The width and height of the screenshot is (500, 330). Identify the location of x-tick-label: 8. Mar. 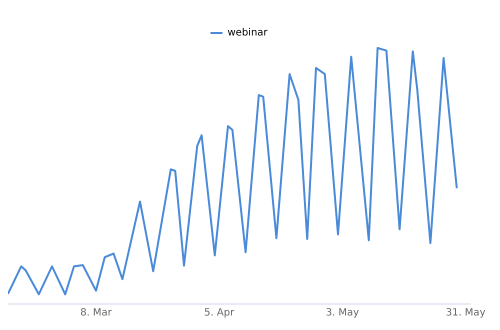
(96, 313).